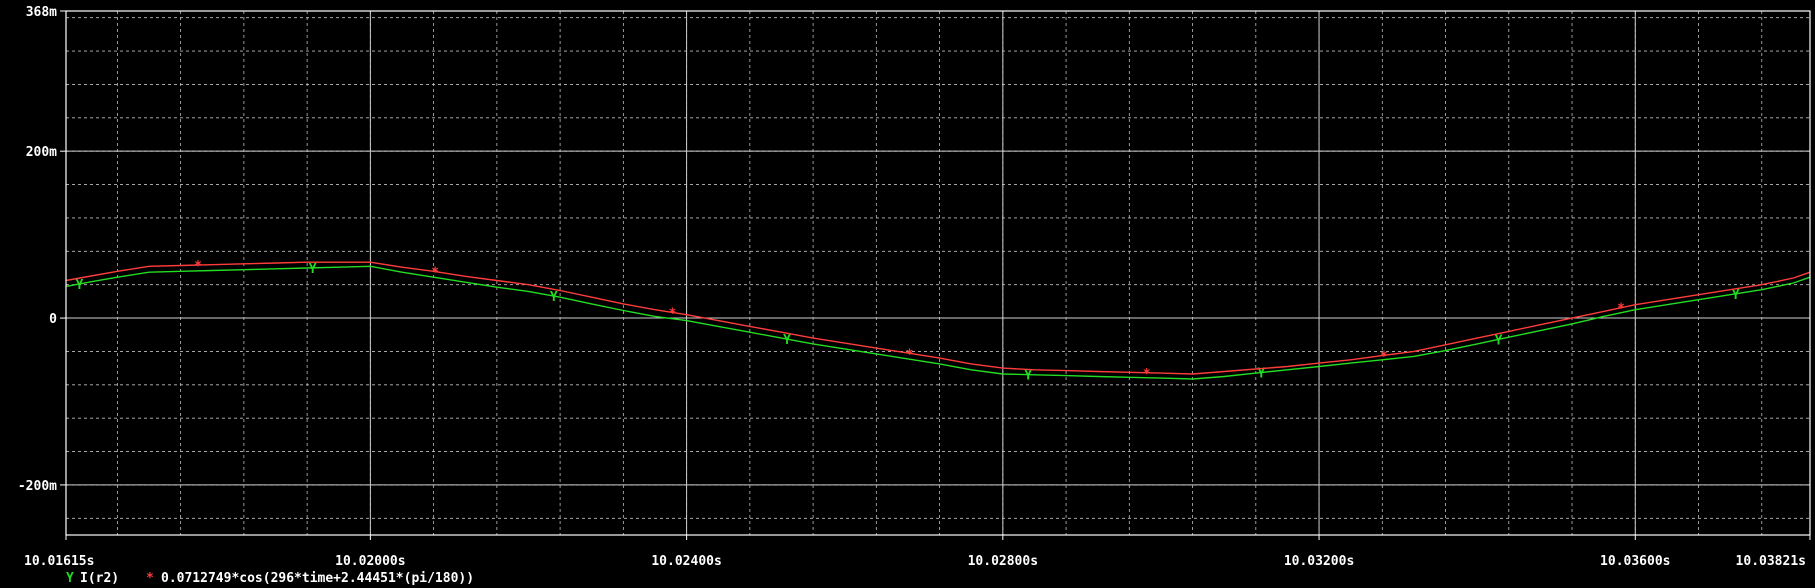 The image size is (1815, 588). I want to click on series-marker-0-4: Y, so click(1028, 376).